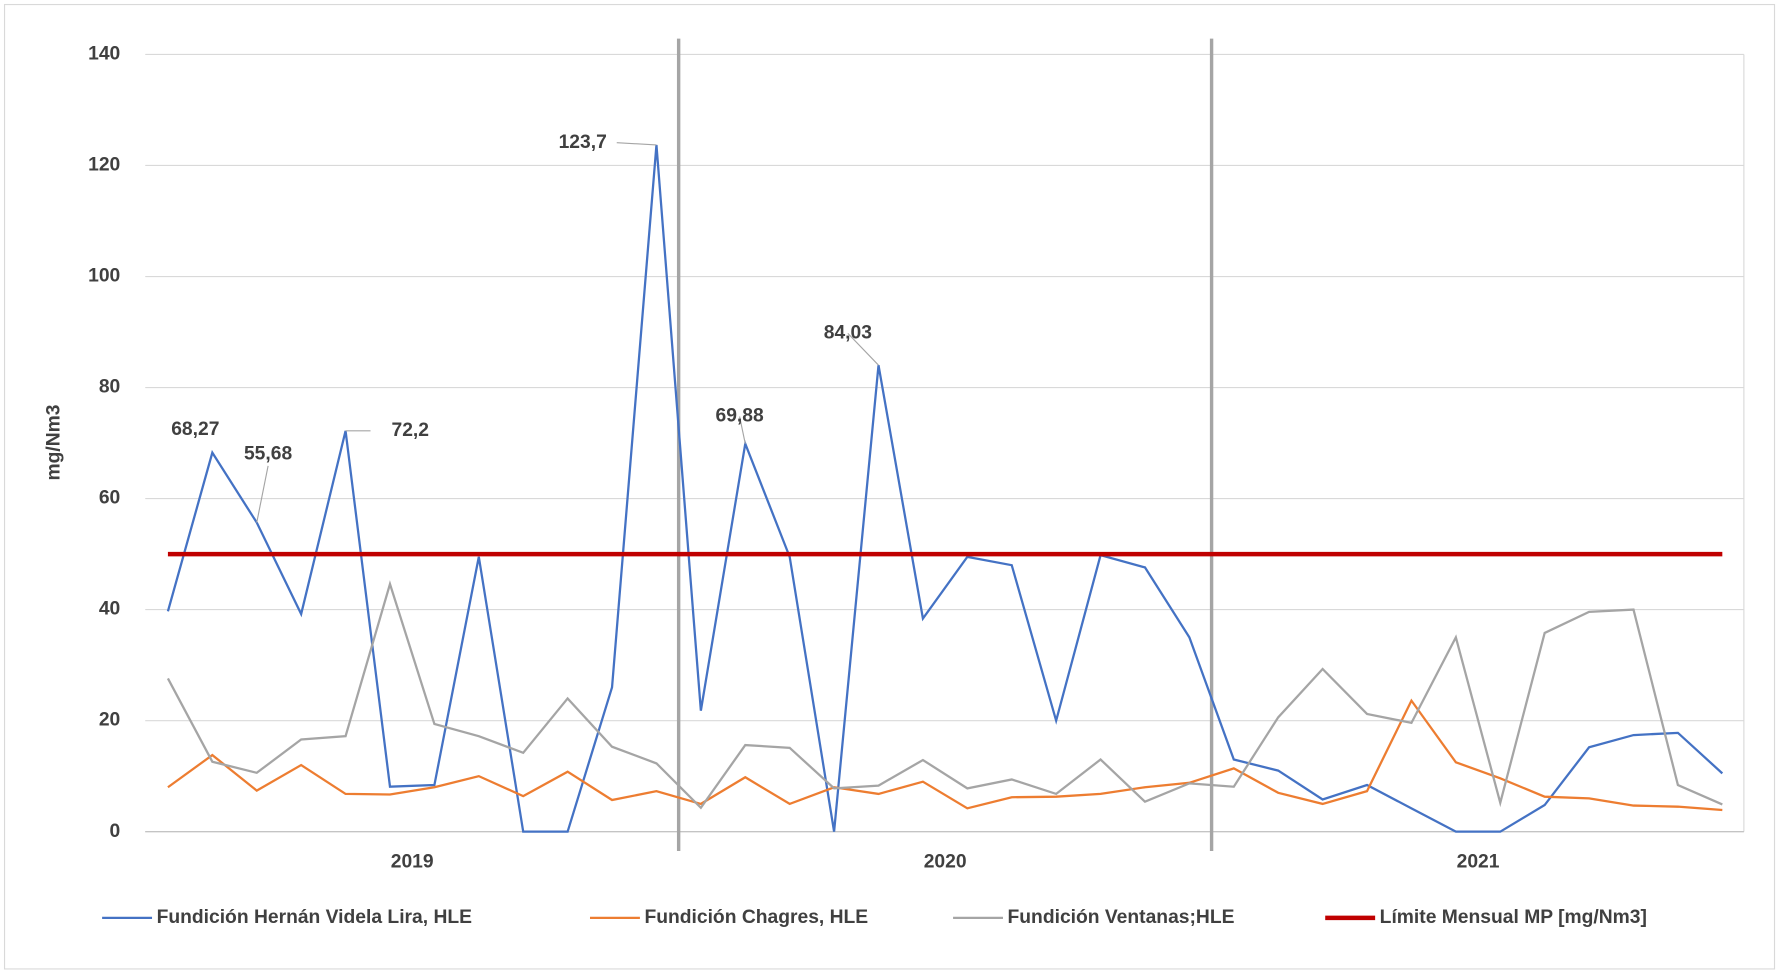 This screenshot has width=1779, height=974. Describe the element at coordinates (1121, 917) in the screenshot. I see `legend-label: Fundición Ventanas;HLE` at that location.